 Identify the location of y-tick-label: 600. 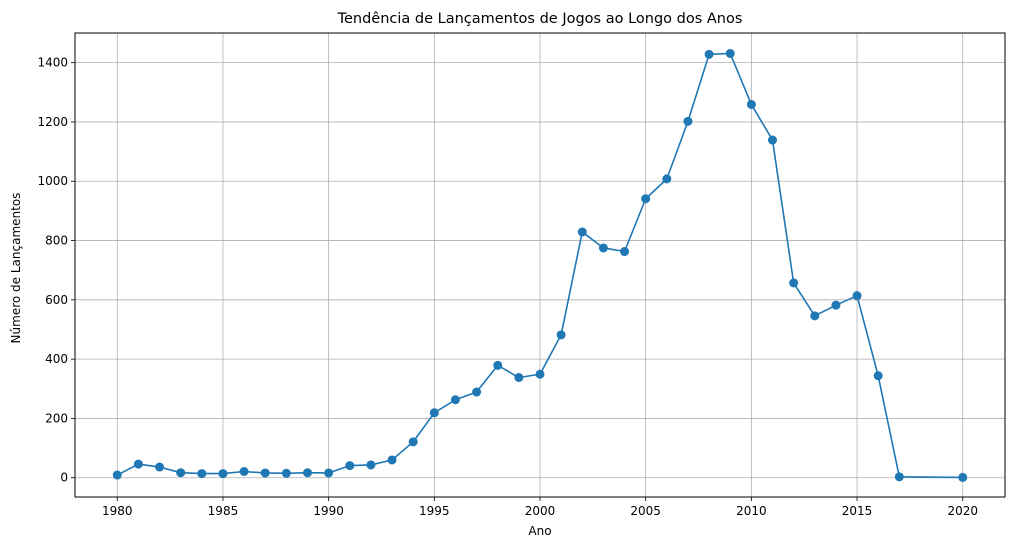
(56, 300).